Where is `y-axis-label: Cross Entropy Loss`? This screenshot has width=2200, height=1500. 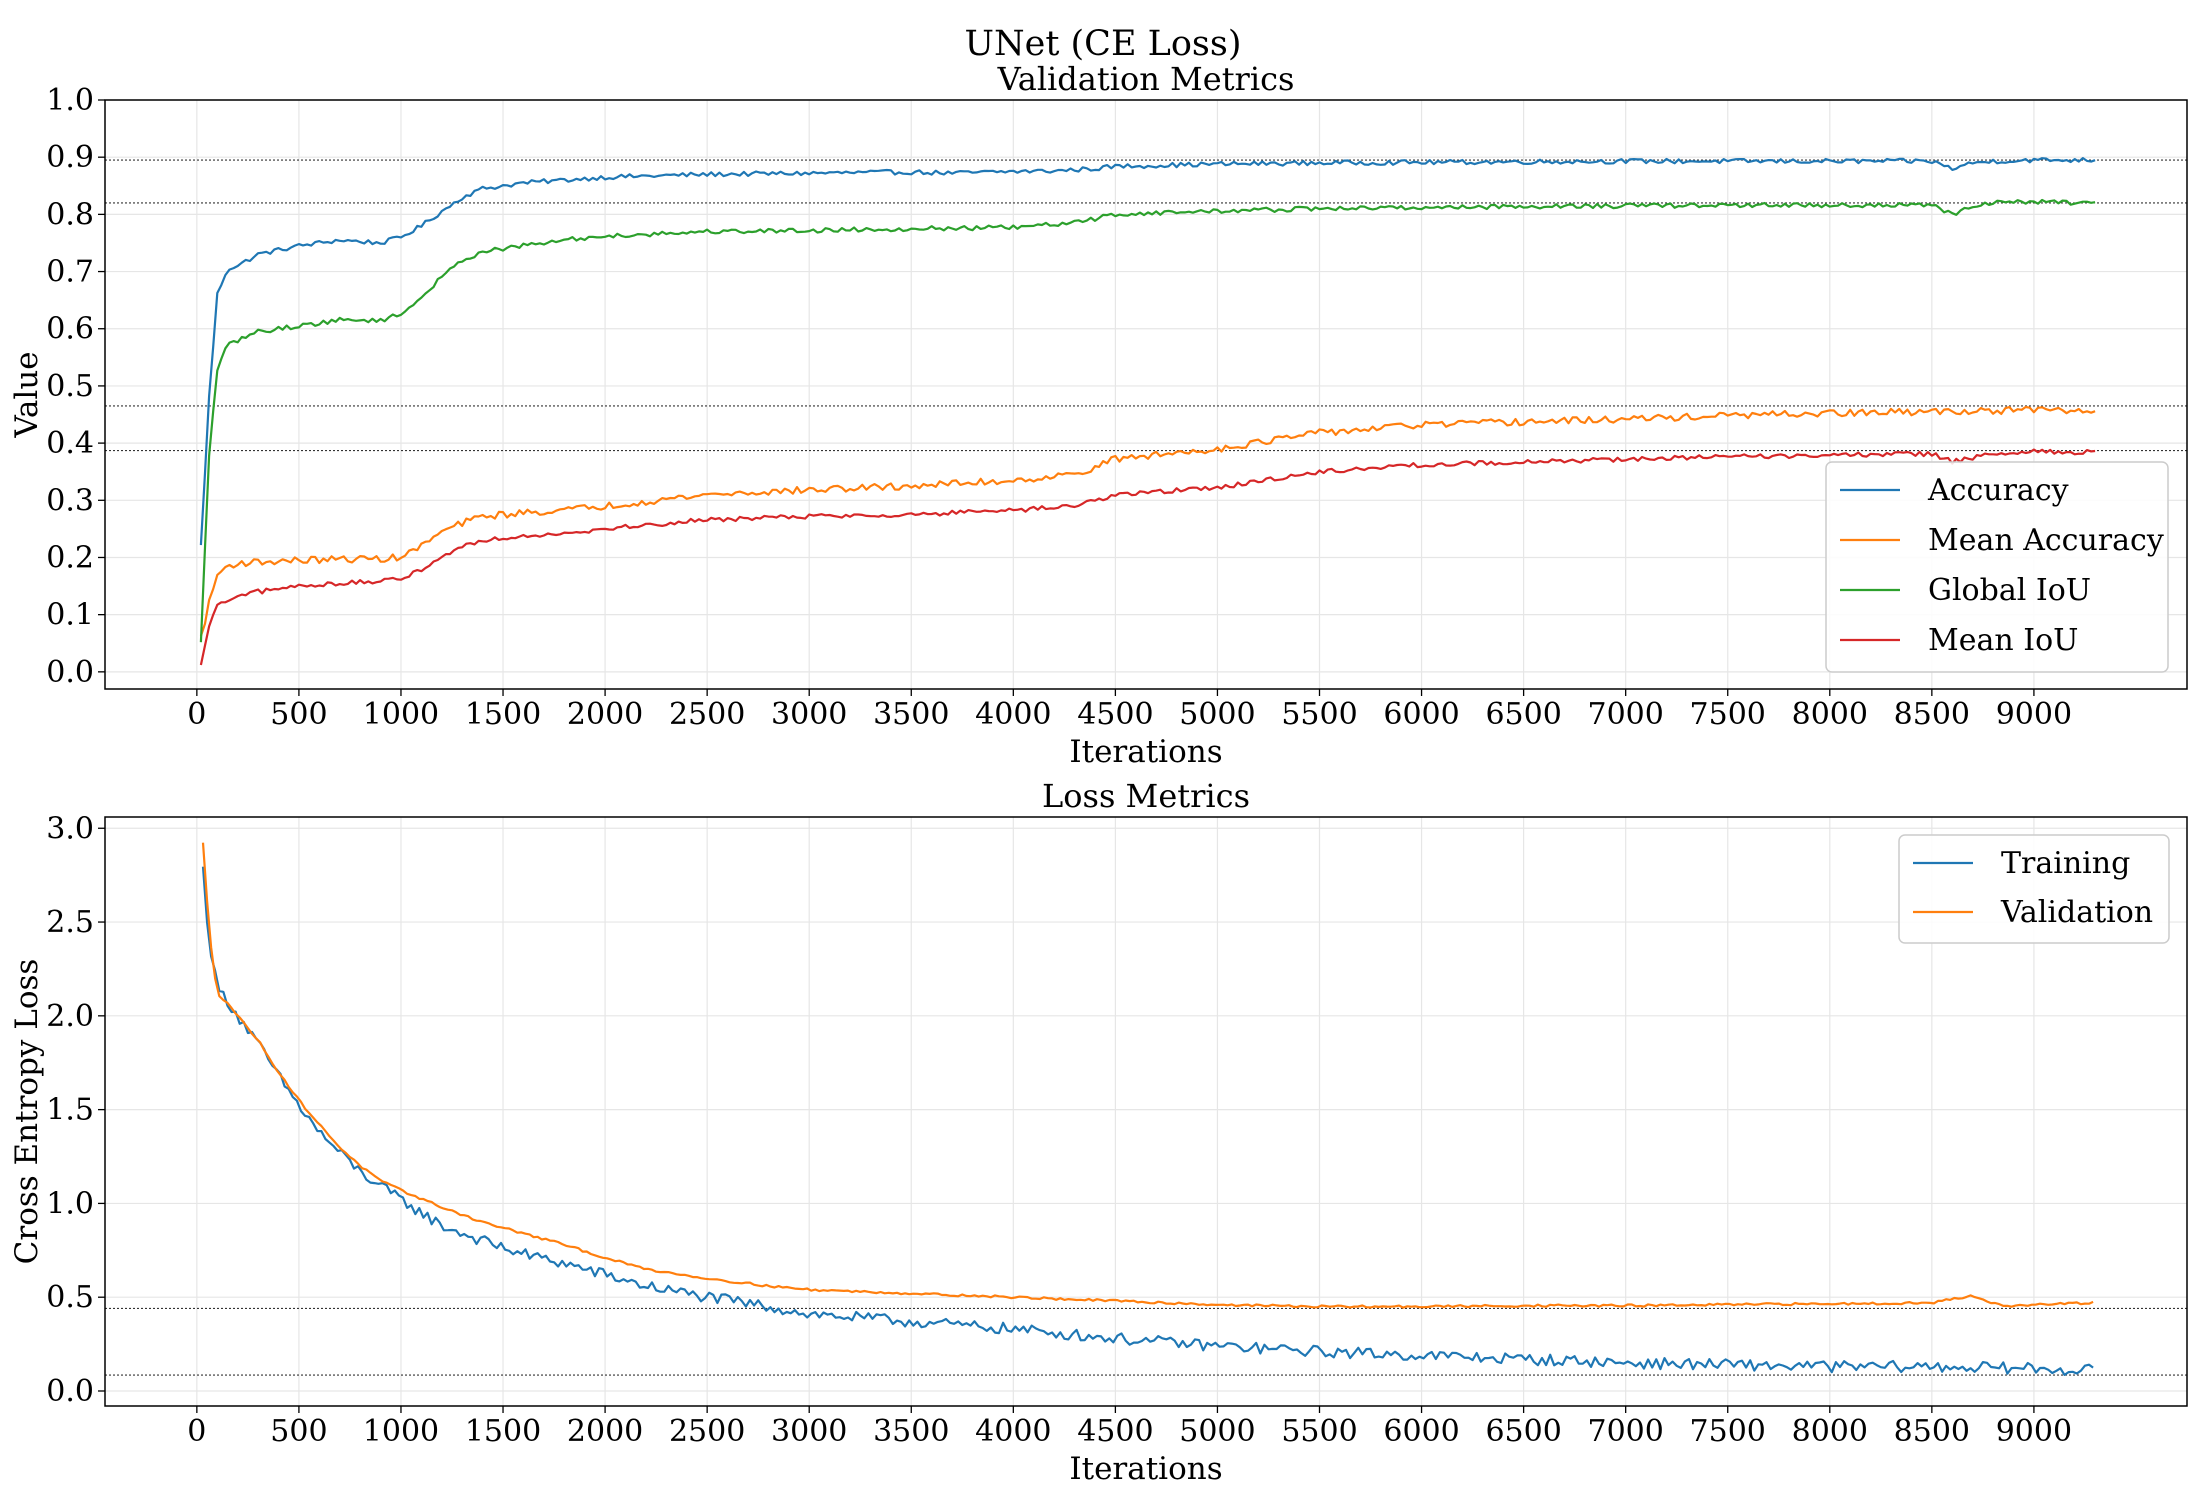
y-axis-label: Cross Entropy Loss is located at coordinates (27, 1112).